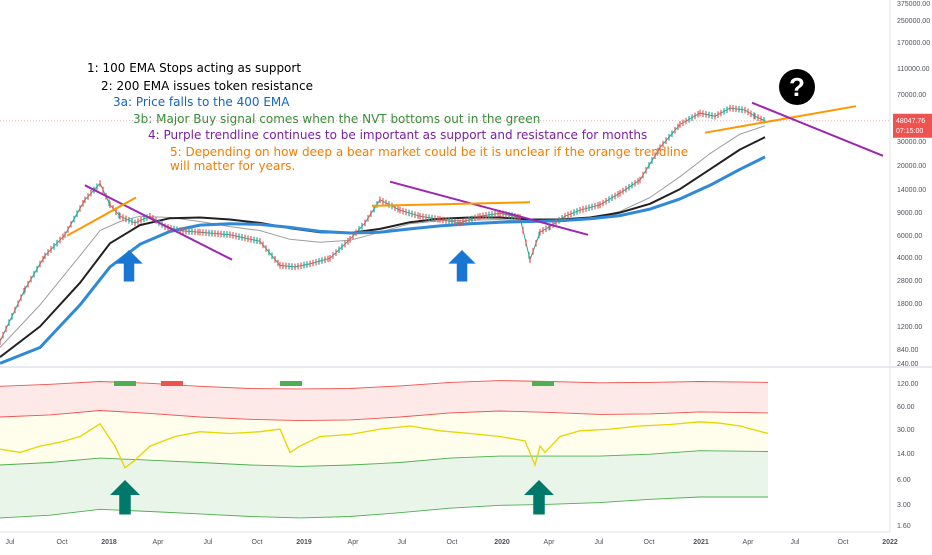  Describe the element at coordinates (384, 445) in the screenshot. I see `nvt-series-nvt` at that location.